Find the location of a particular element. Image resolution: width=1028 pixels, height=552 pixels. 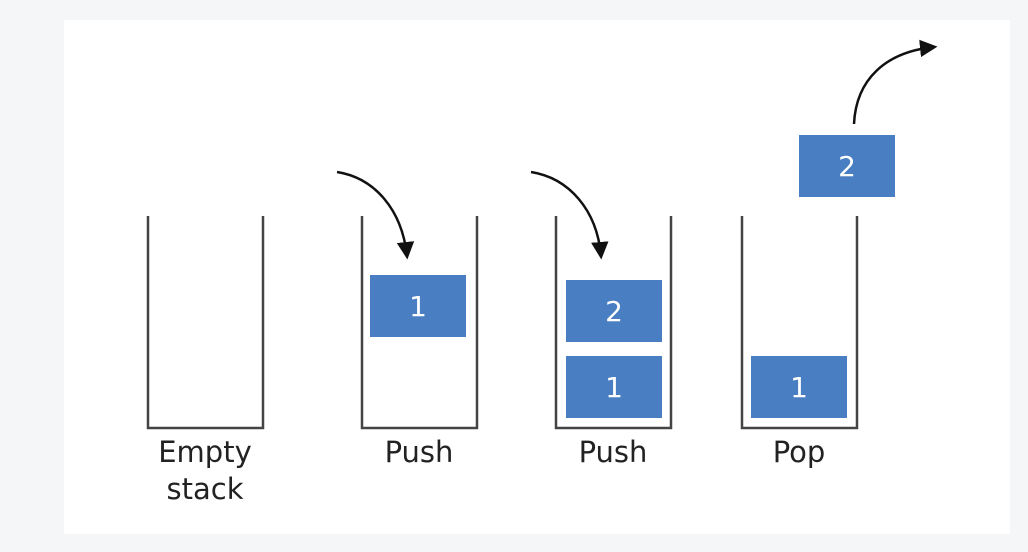

stack-push-1: 1 Push is located at coordinates (407, 319).